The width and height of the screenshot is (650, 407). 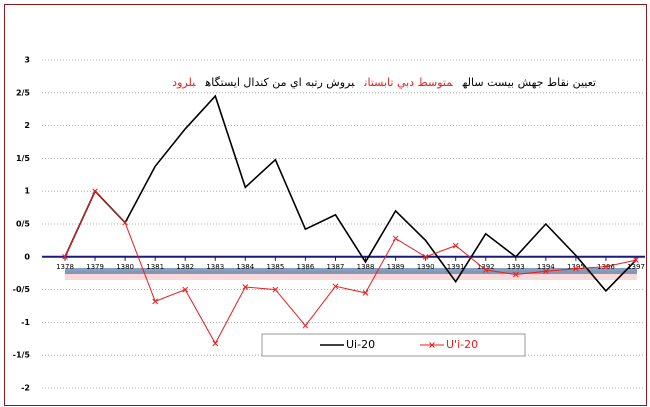 What do you see at coordinates (306, 267) in the screenshot?
I see `x-tick-label: 1386` at bounding box center [306, 267].